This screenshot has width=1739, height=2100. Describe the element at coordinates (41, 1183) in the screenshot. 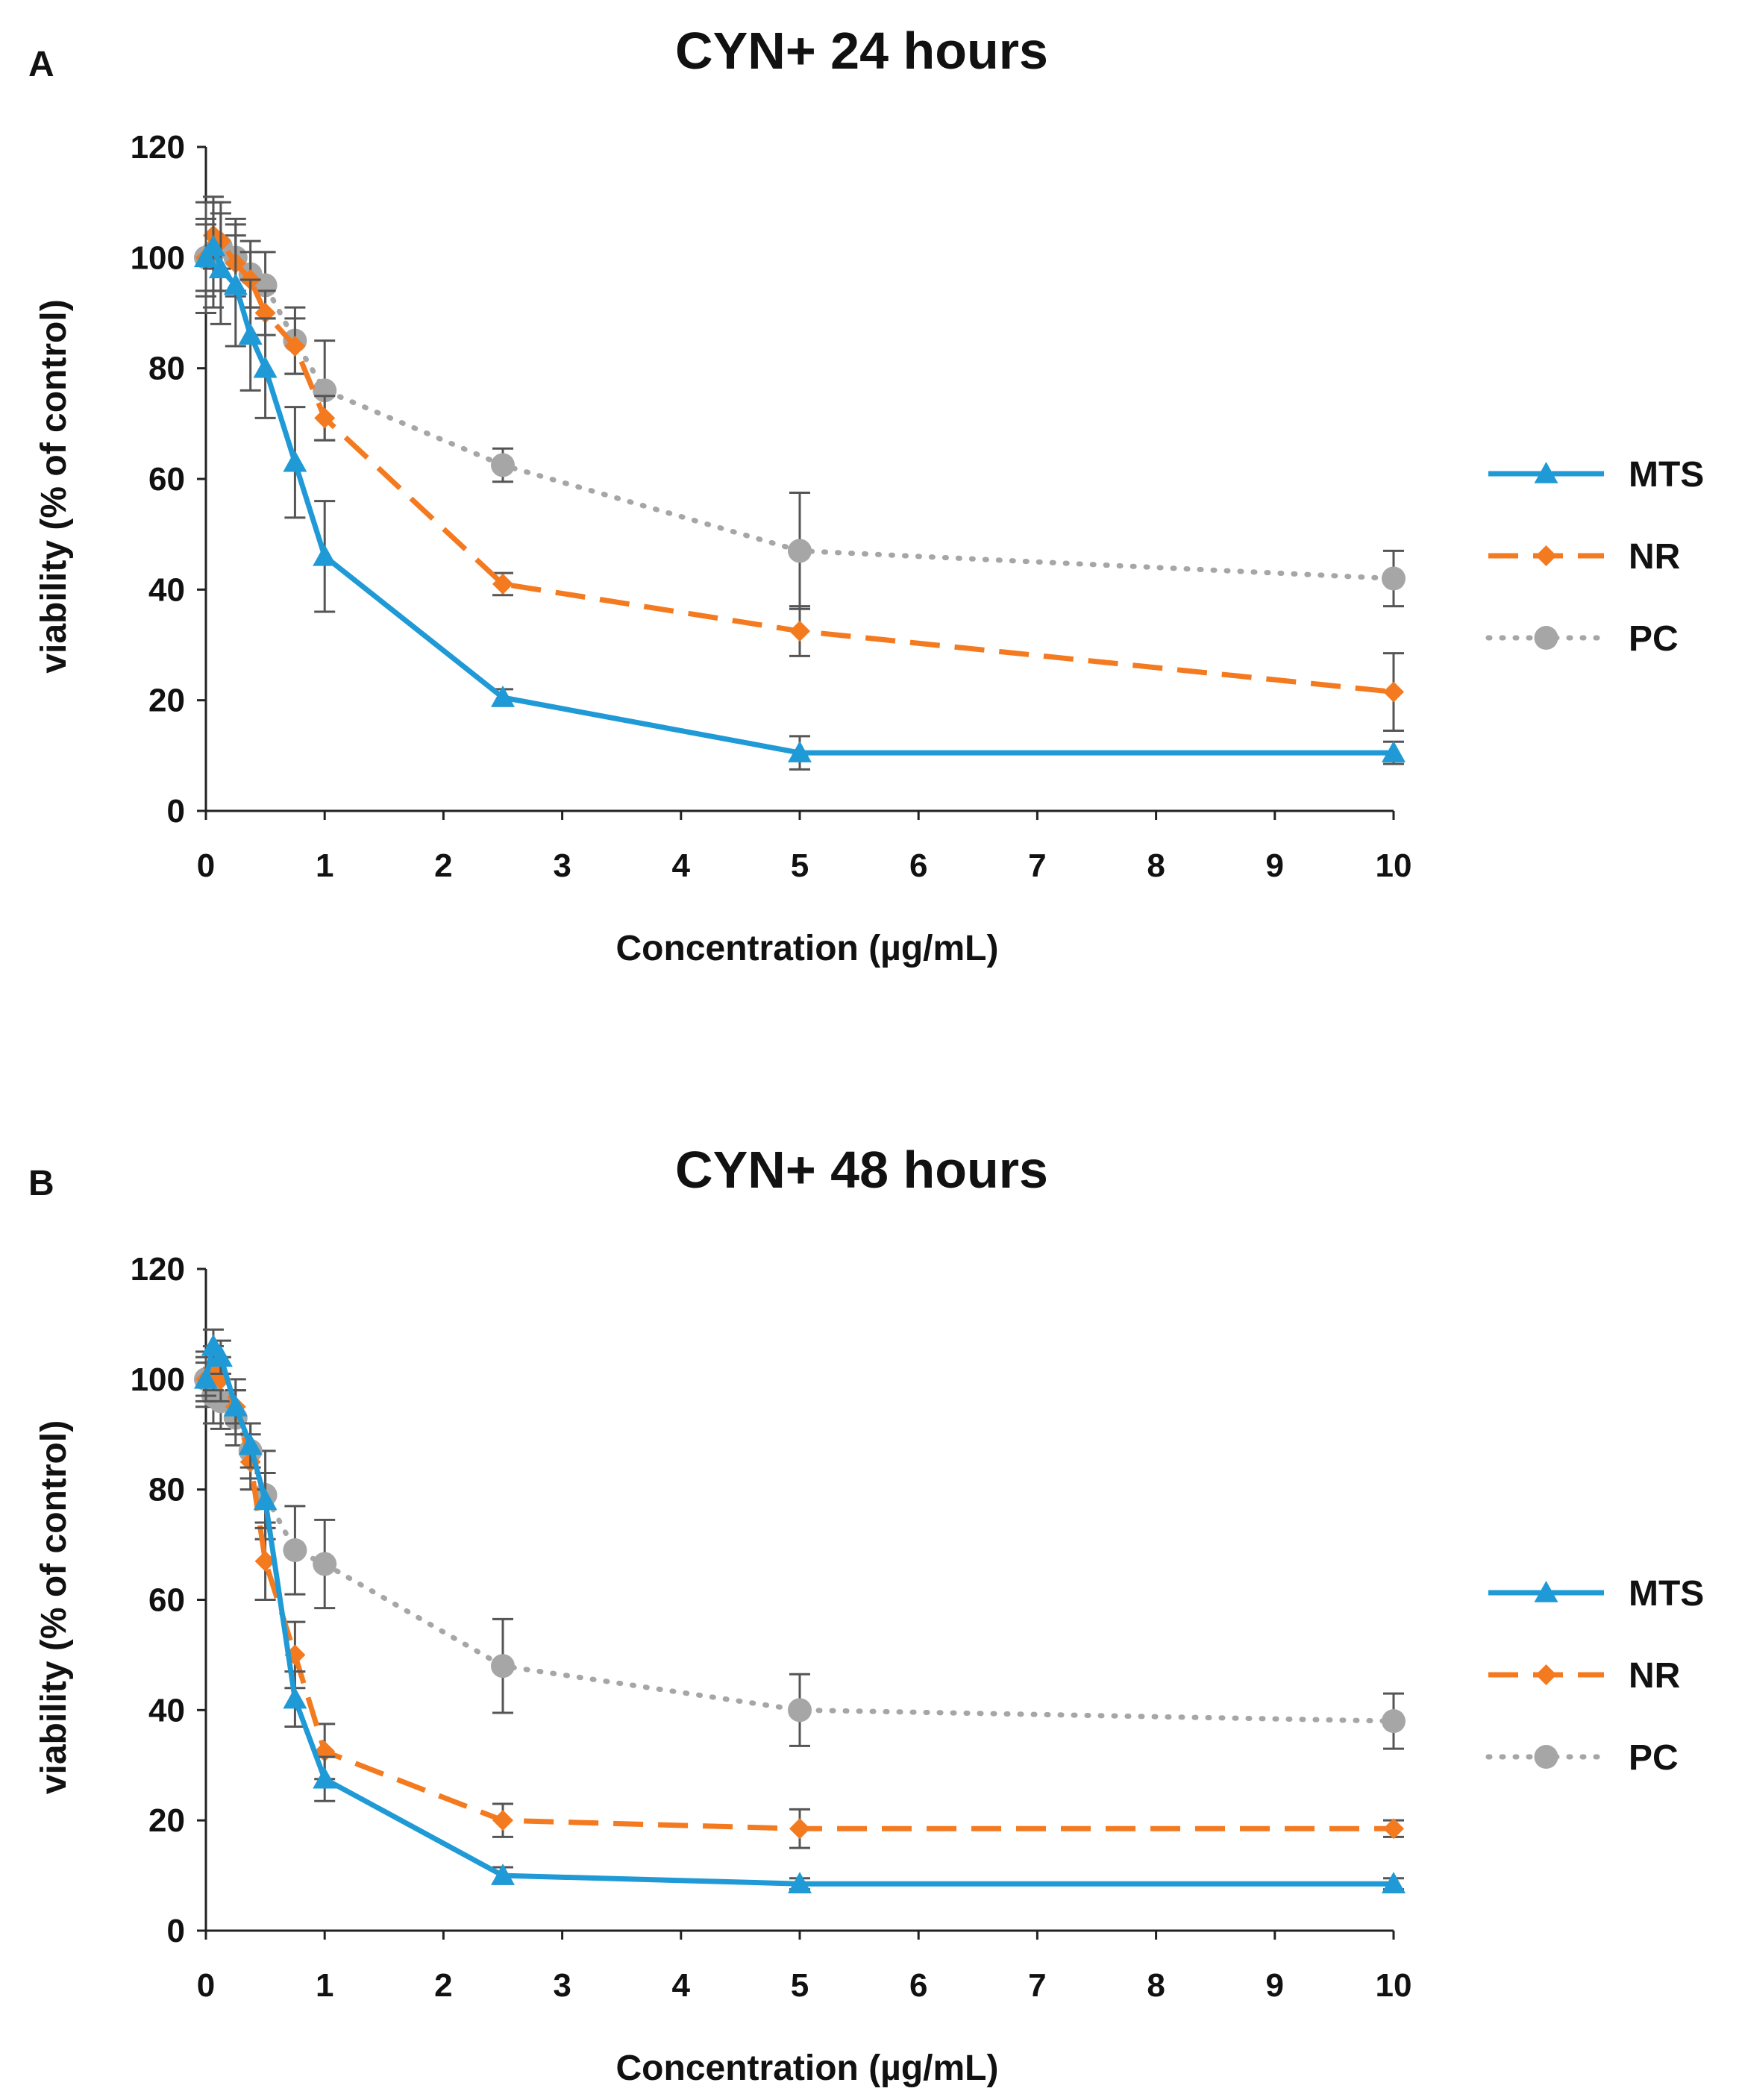

I see `panel-letter: B` at that location.